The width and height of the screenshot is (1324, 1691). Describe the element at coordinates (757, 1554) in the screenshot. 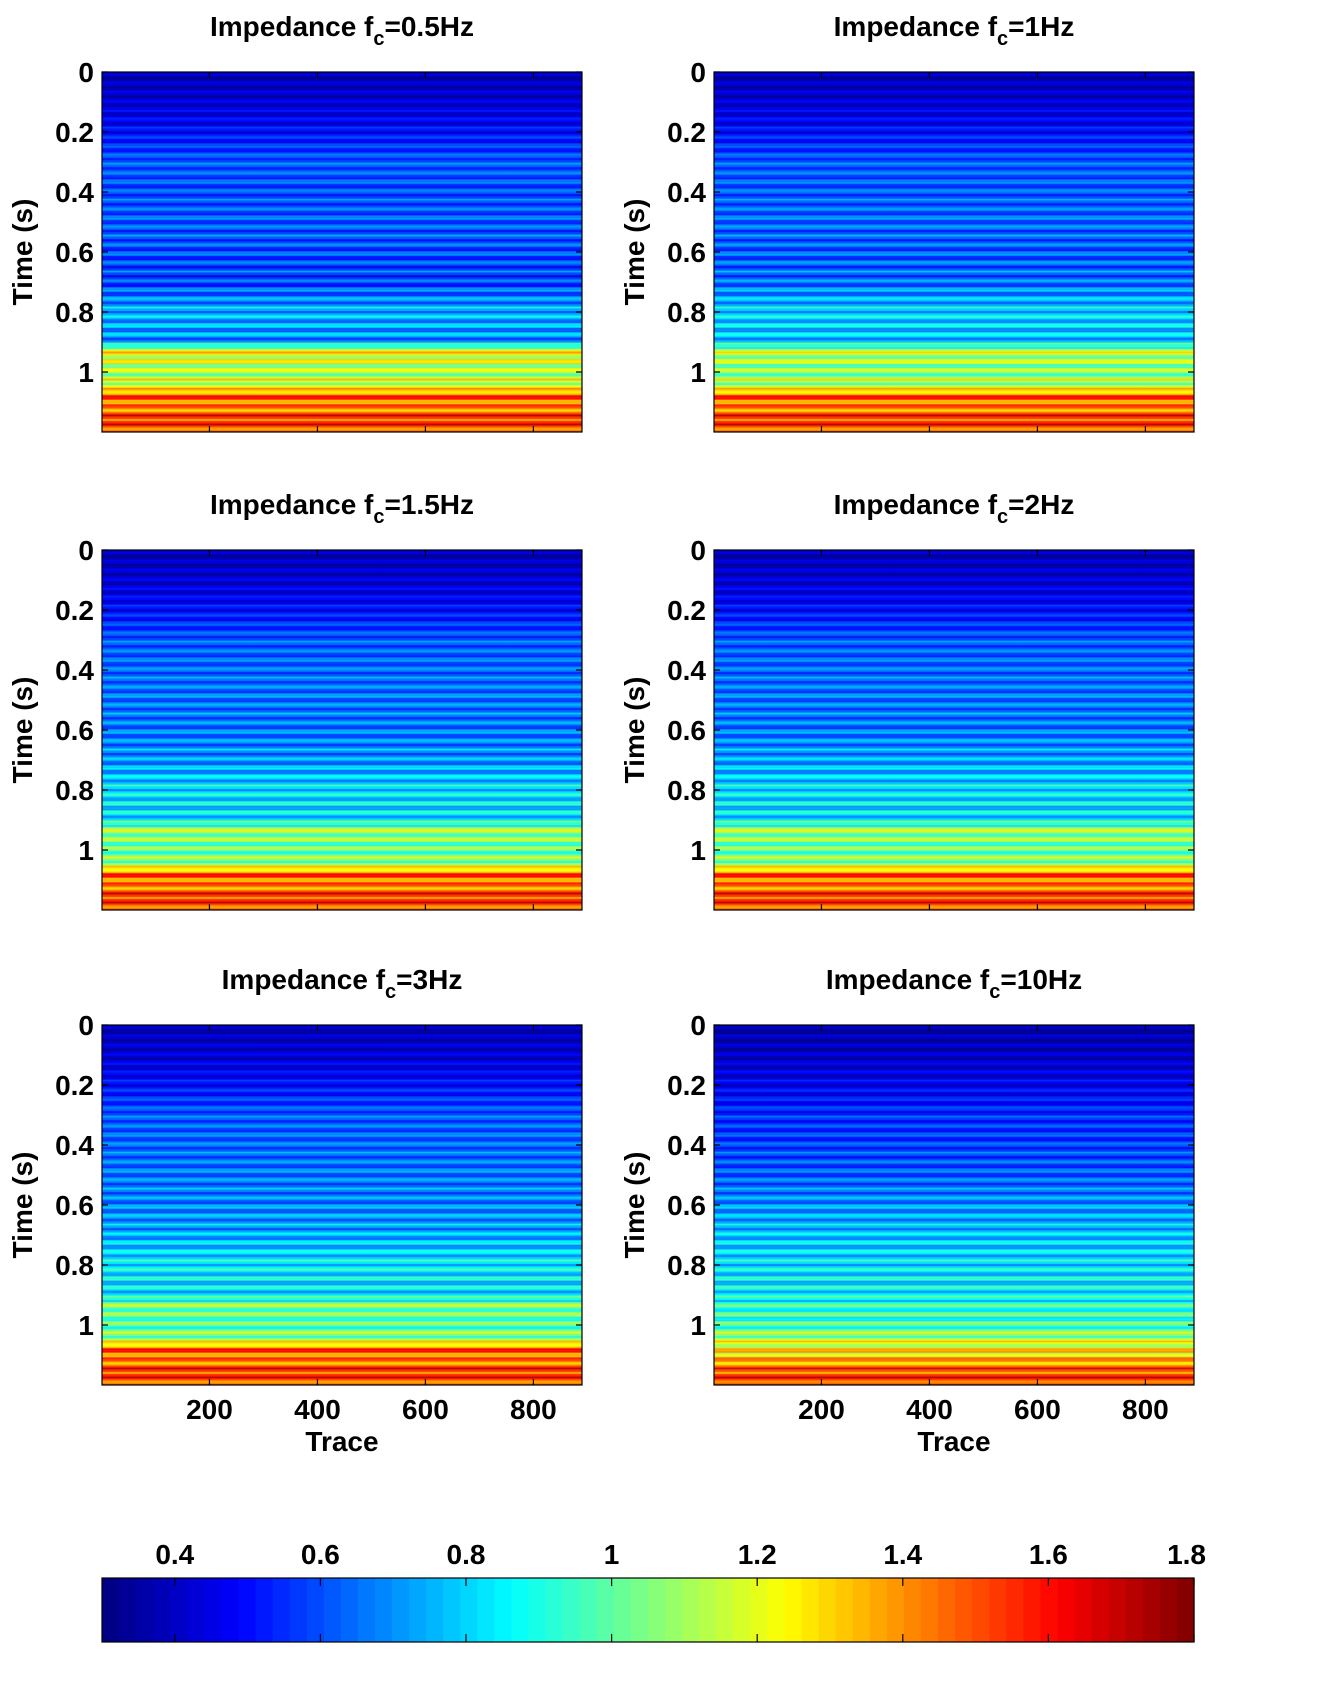

I see `colorbar-tick-label: 1.2` at that location.